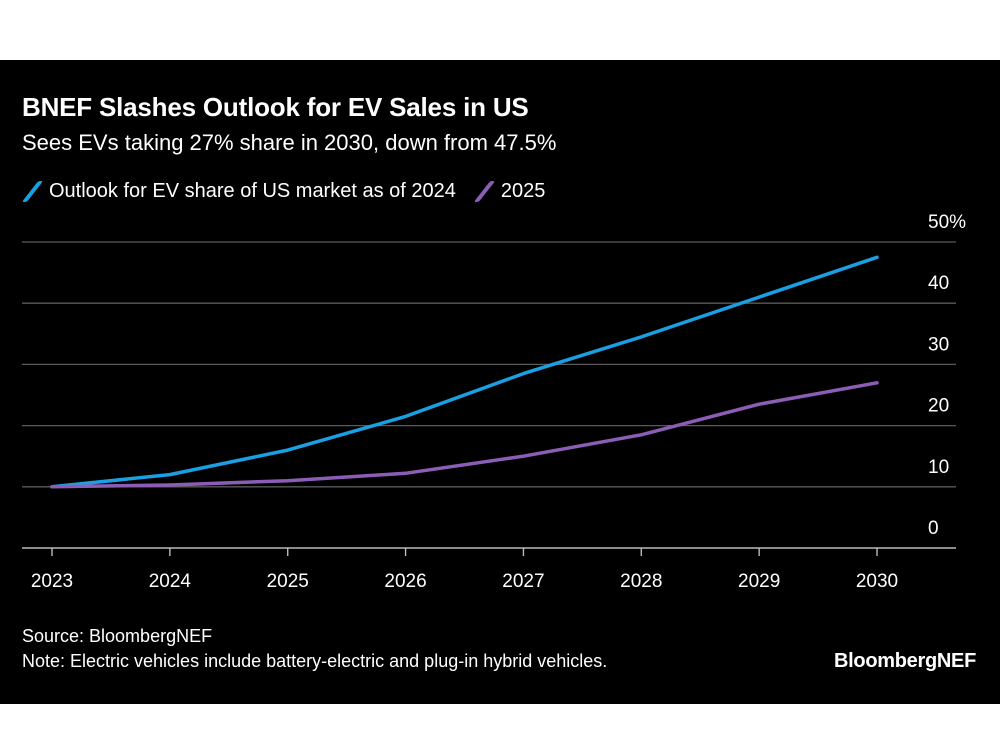 The width and height of the screenshot is (1000, 750). Describe the element at coordinates (938, 283) in the screenshot. I see `y-tick-label-40: 40` at that location.